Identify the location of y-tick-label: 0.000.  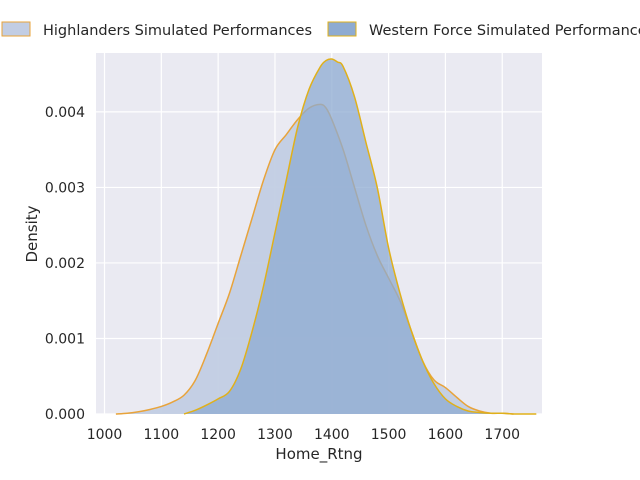
(65, 415).